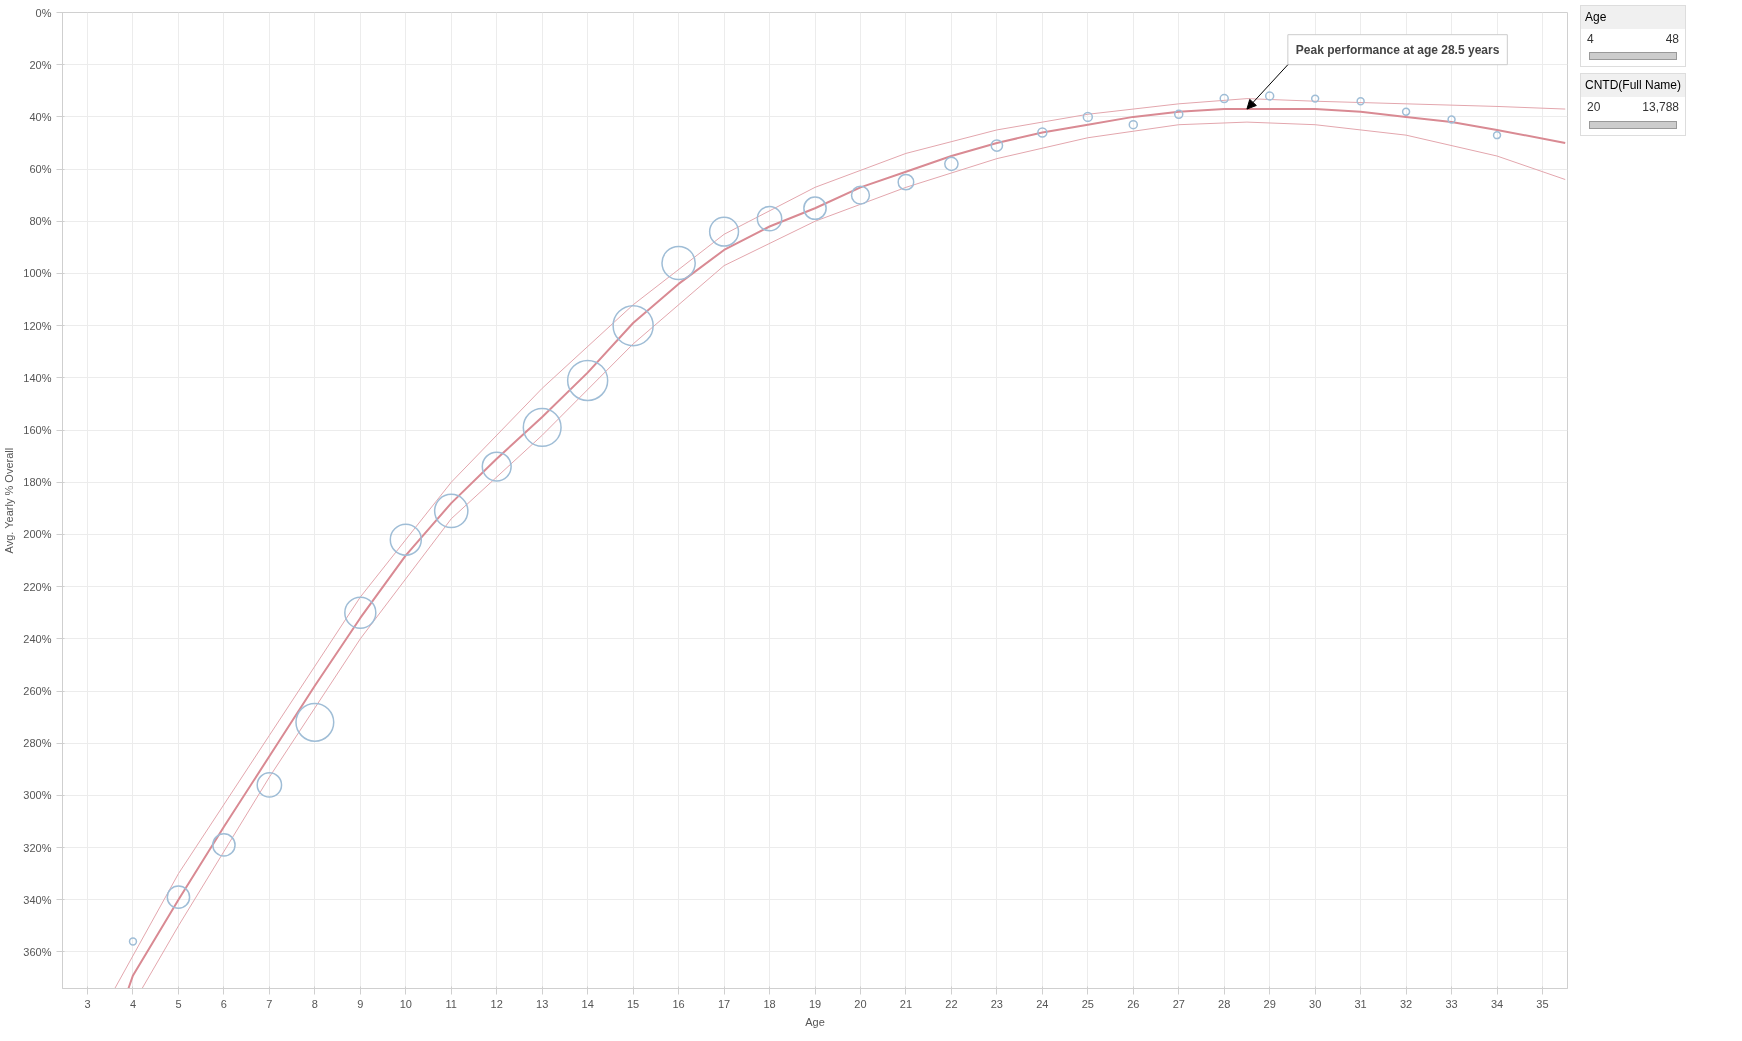 The image size is (1742, 1041). What do you see at coordinates (496, 1003) in the screenshot?
I see `x-tick-label: 12` at bounding box center [496, 1003].